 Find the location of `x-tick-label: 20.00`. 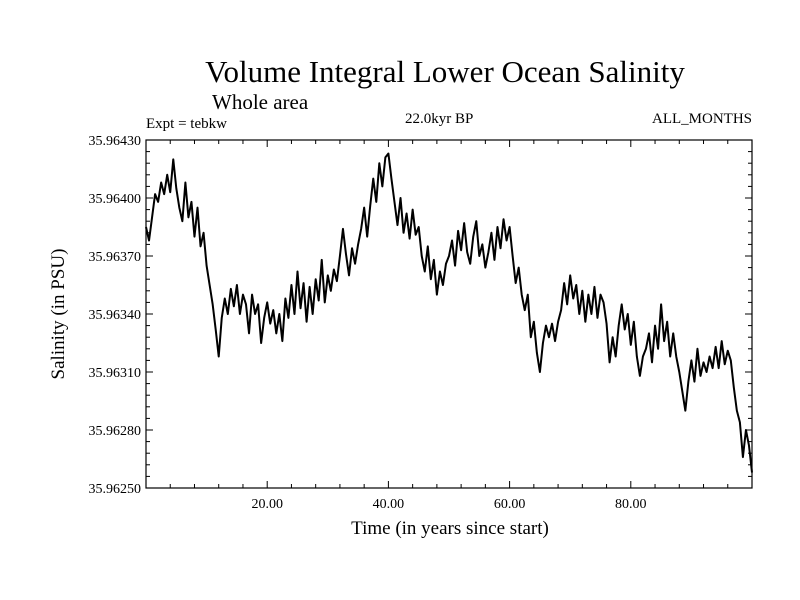

x-tick-label: 20.00 is located at coordinates (267, 504).